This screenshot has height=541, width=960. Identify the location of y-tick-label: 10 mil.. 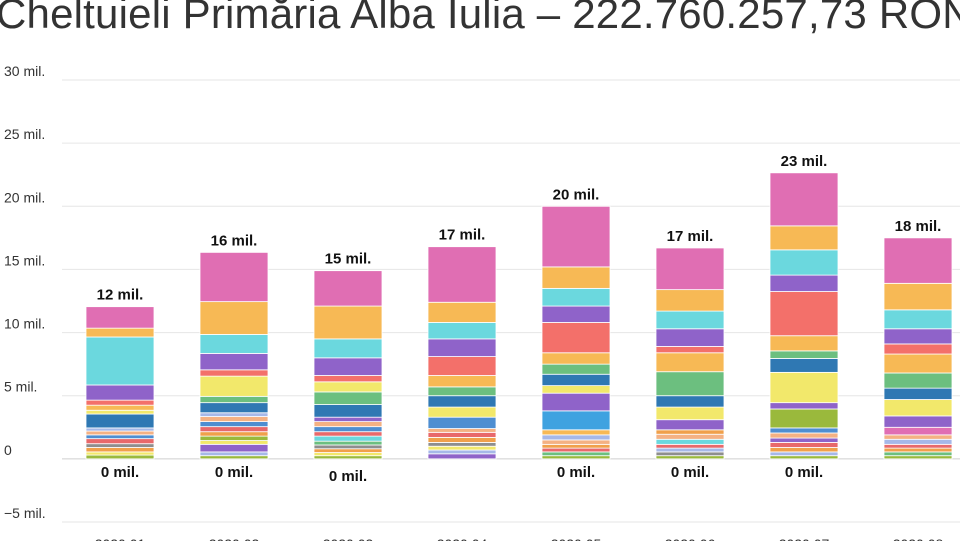
(24, 324).